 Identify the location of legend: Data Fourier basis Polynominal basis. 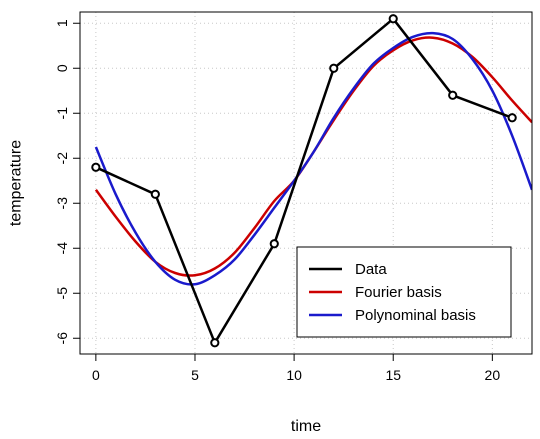
(404, 292).